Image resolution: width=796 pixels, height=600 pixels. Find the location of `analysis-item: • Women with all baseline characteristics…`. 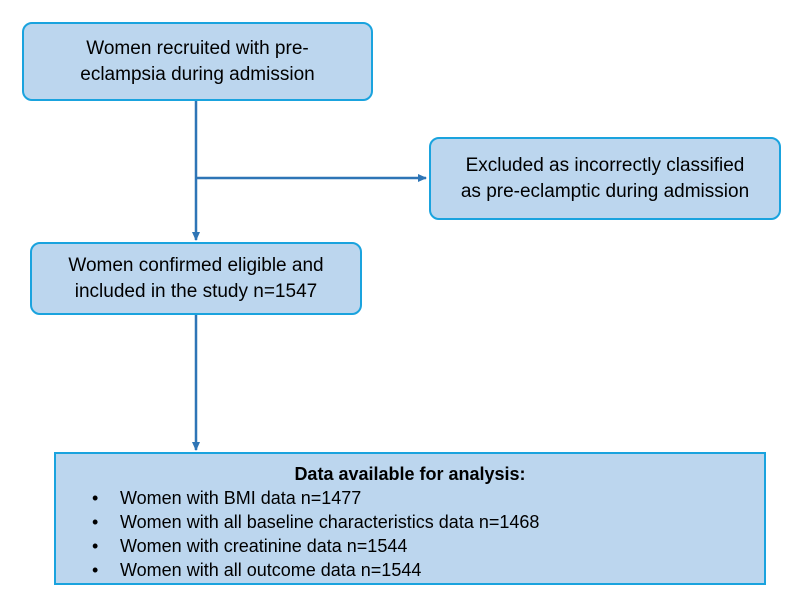

analysis-item: • Women with all baseline characteristics… is located at coordinates (410, 522).